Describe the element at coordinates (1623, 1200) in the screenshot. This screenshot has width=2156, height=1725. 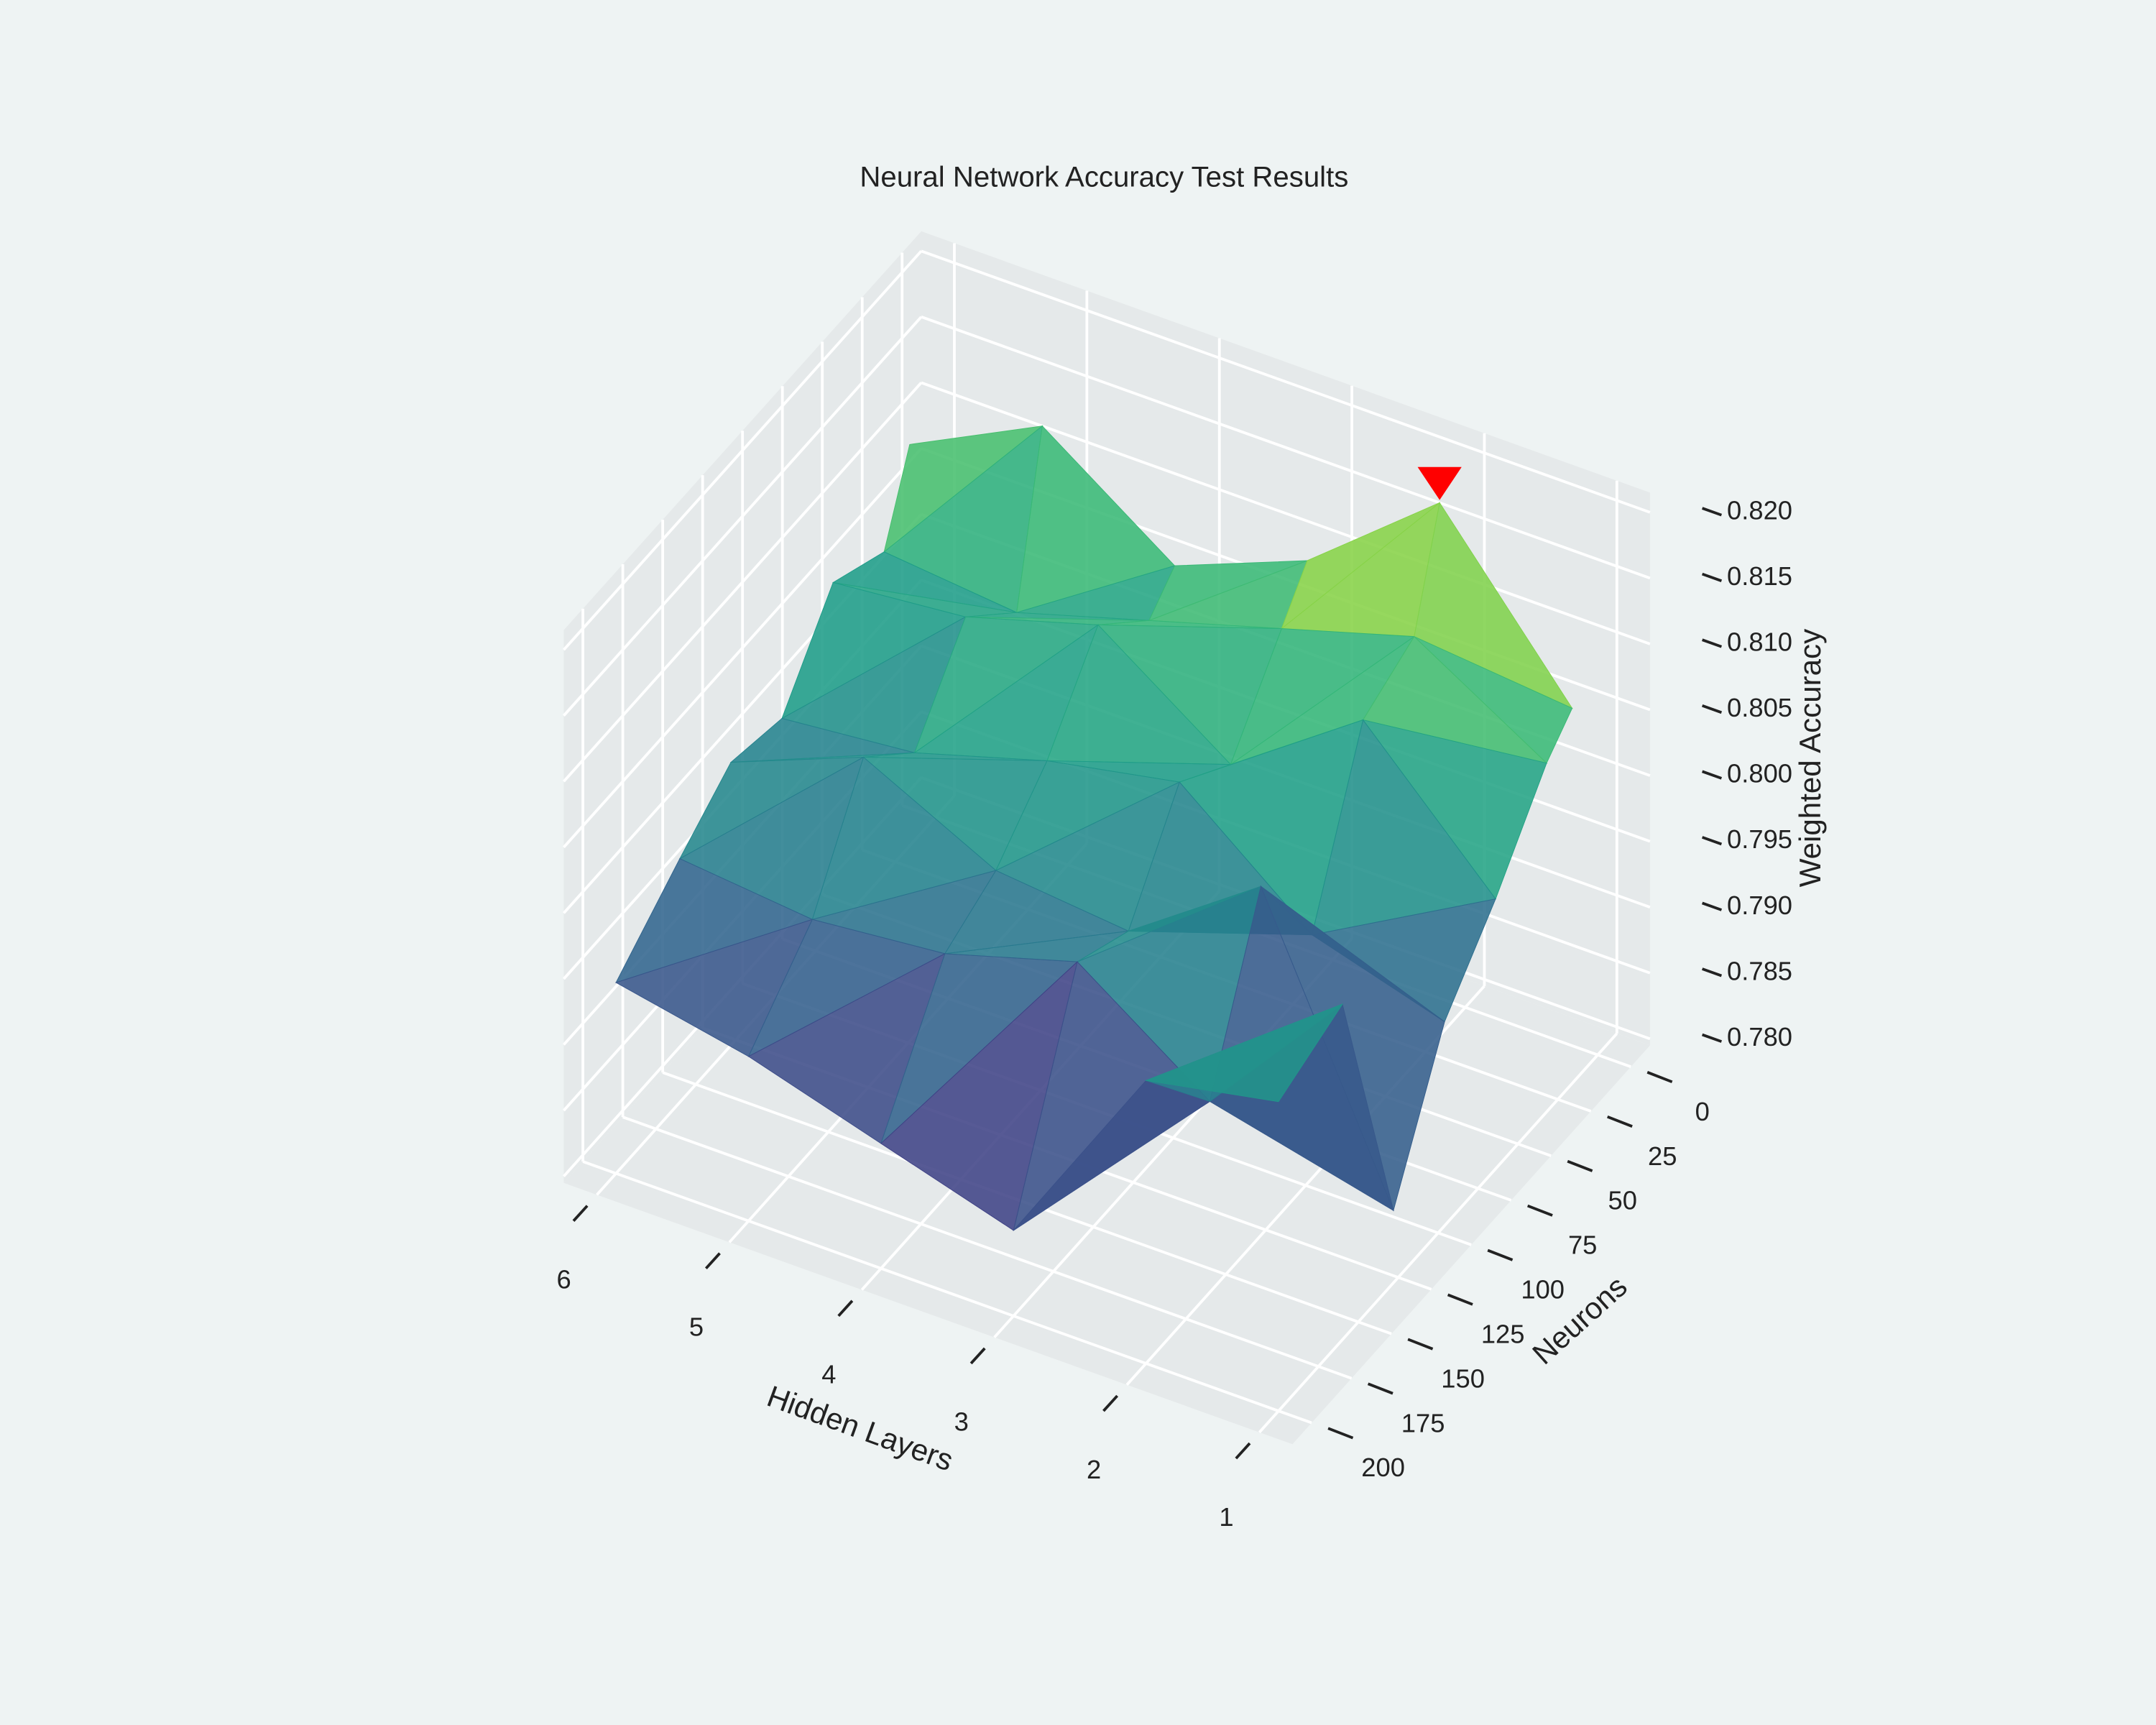
I see `y-tick-label: 50` at that location.